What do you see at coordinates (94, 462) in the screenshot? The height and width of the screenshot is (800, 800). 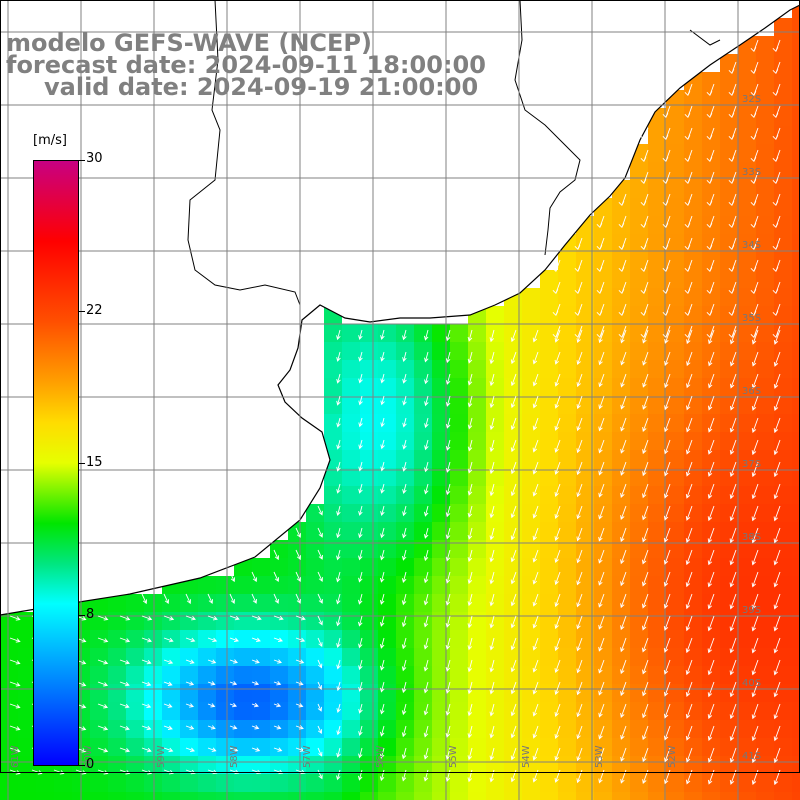 I see `colorbar-tick-15: 15` at bounding box center [94, 462].